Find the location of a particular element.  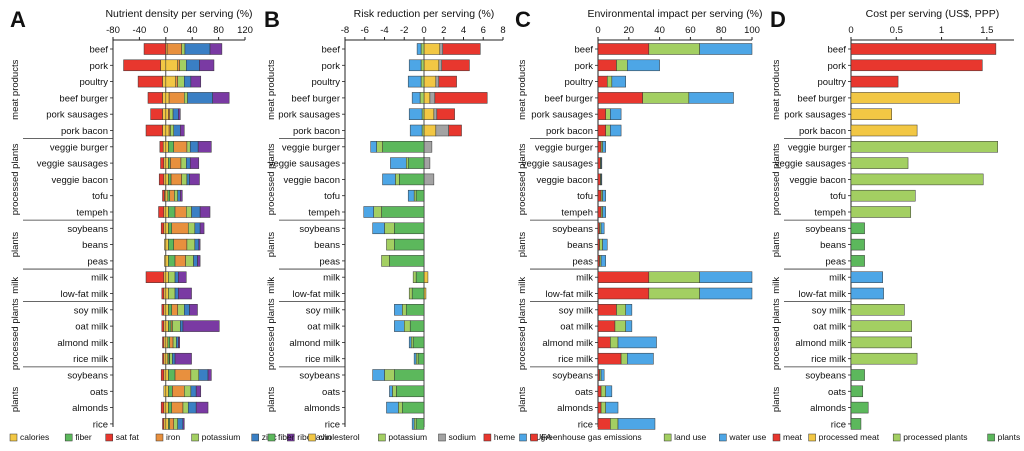

row-label: almond milk is located at coordinates (82, 343).